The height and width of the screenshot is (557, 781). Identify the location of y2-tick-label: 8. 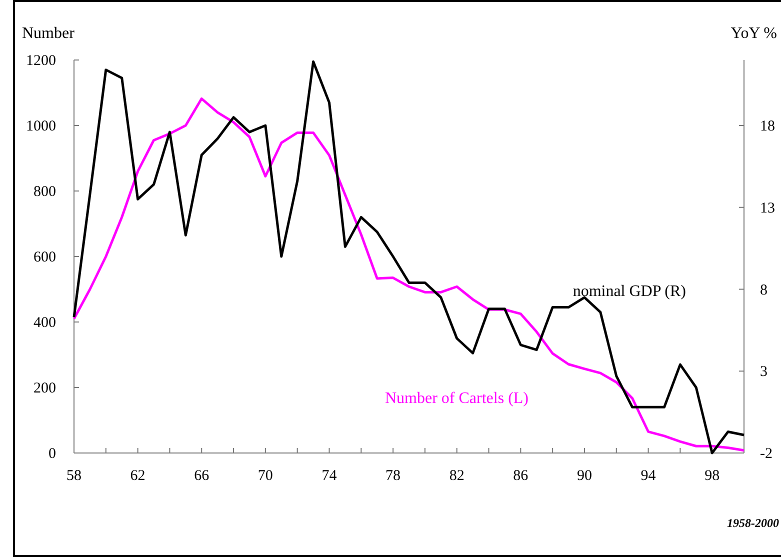
(764, 290).